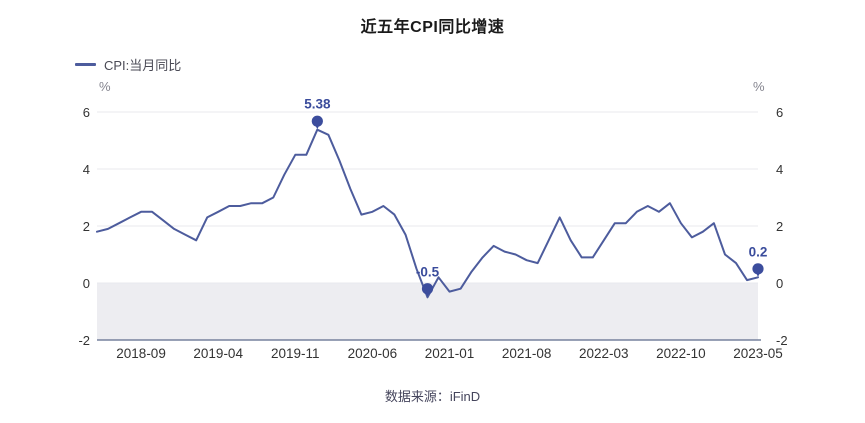 The image size is (865, 423). Describe the element at coordinates (758, 251) in the screenshot. I see `marker-label: 0.2` at that location.